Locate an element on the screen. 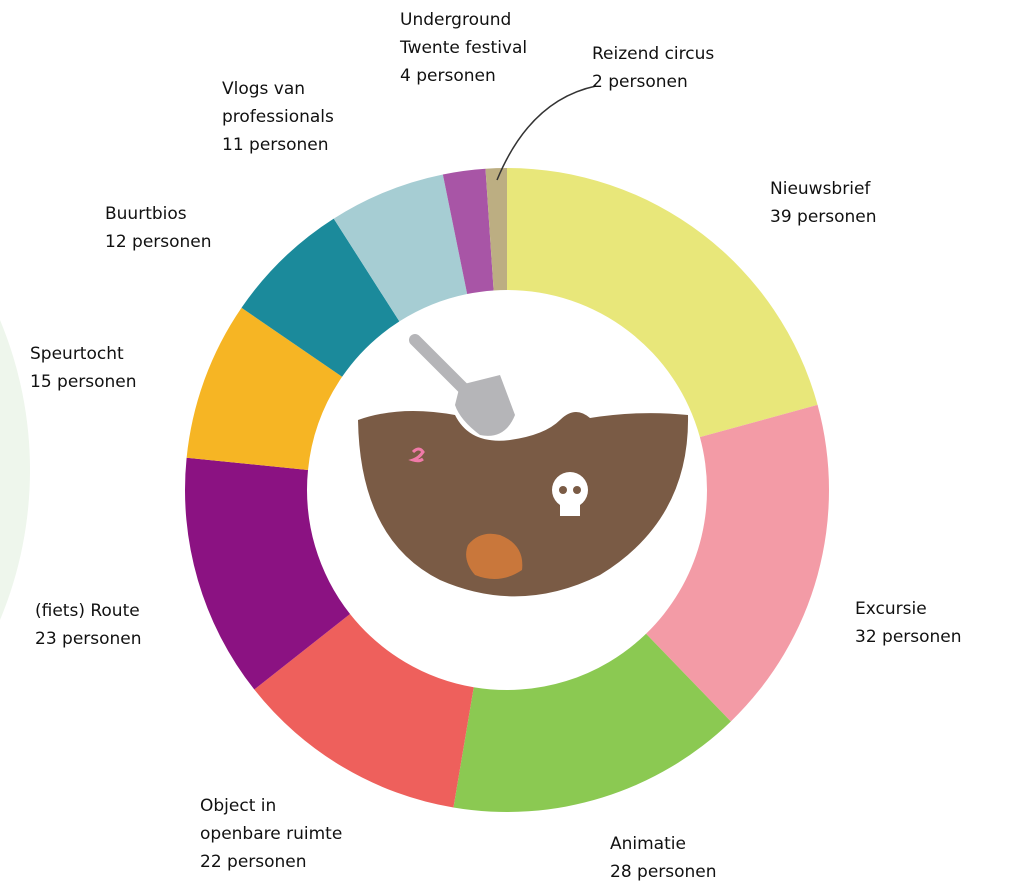 The image size is (1023, 886). category-label: Nieuwsbrief is located at coordinates (820, 189).